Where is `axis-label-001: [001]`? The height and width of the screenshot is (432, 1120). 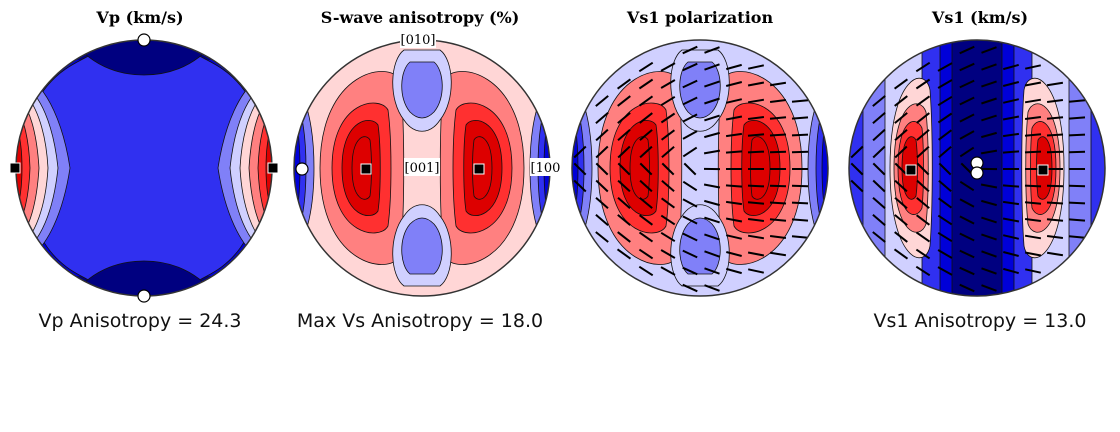 axis-label-001: [001] is located at coordinates (422, 168).